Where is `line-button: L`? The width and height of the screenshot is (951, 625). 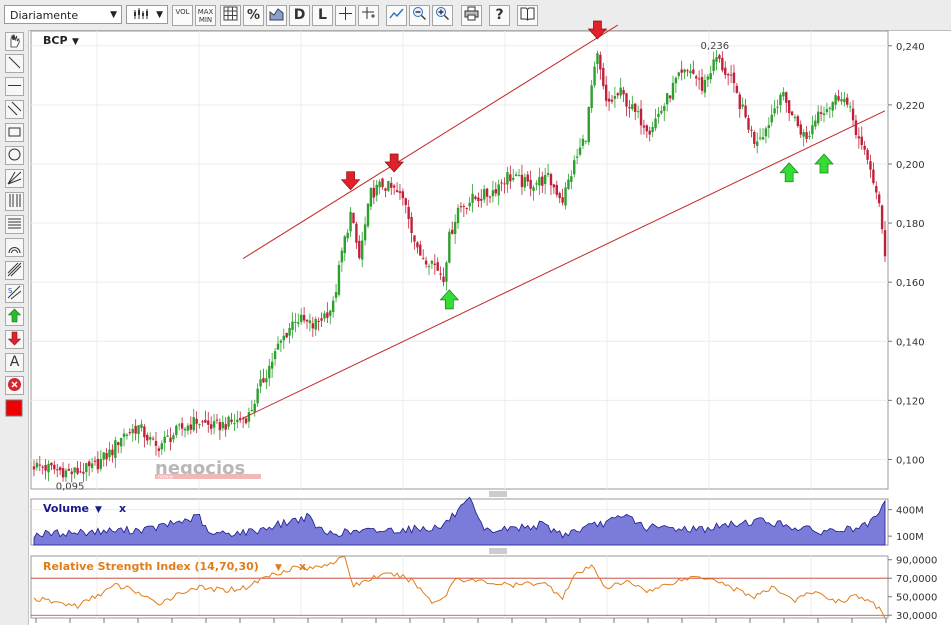
line-button: L is located at coordinates (322, 15).